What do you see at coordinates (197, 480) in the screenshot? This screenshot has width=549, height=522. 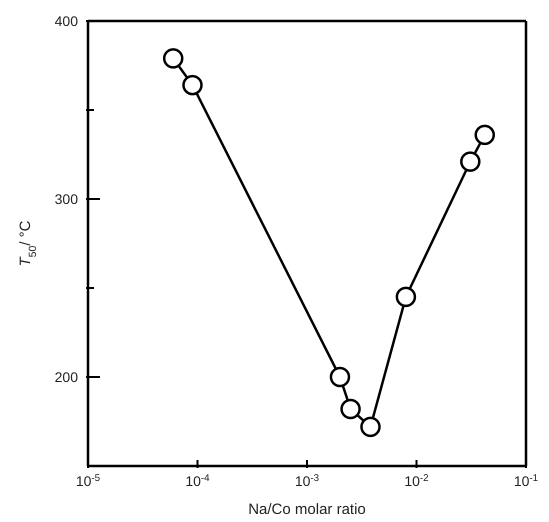 I see `x-tick-label: 10$^{-4}$` at bounding box center [197, 480].